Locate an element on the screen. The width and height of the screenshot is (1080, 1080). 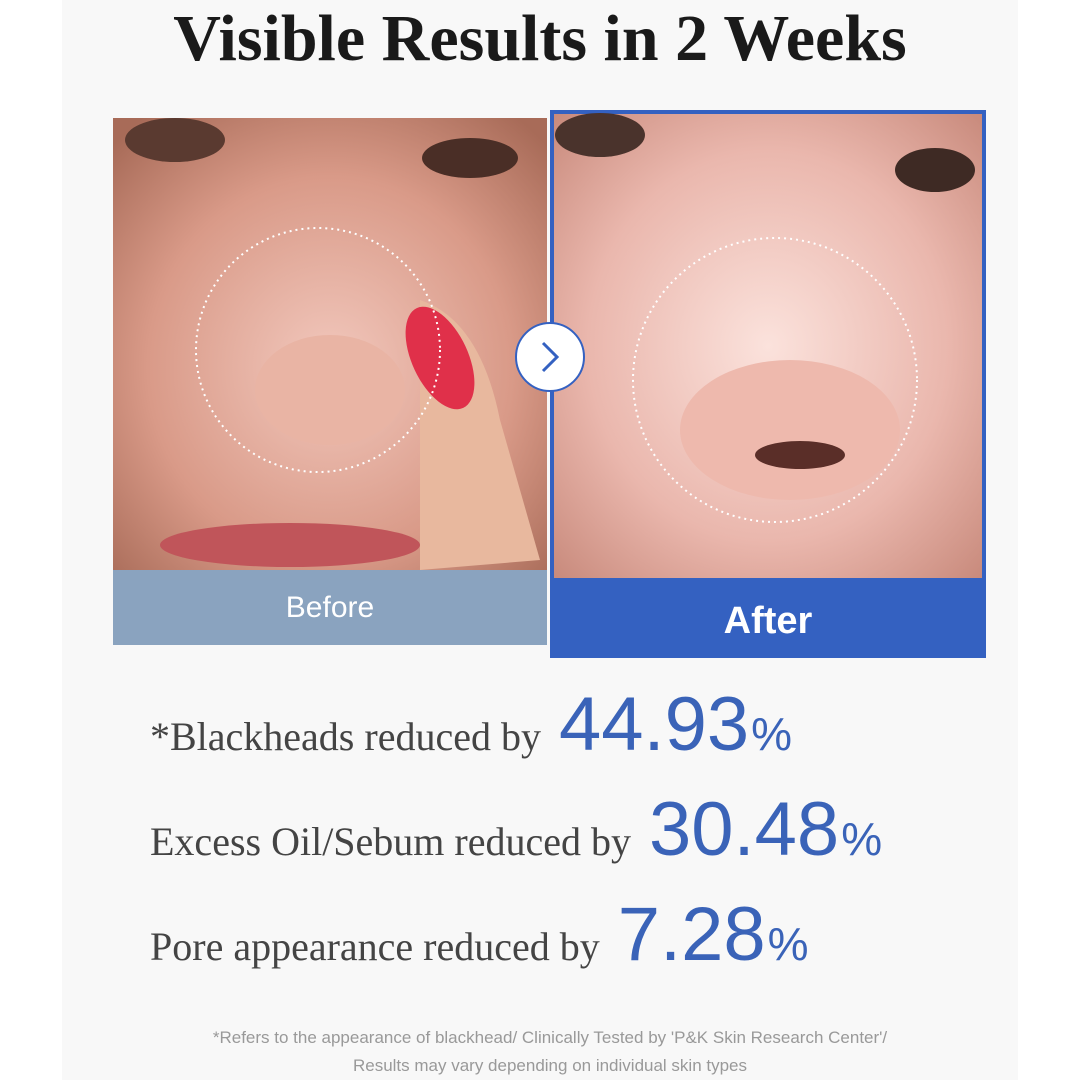
before-label: Before is located at coordinates (330, 607).